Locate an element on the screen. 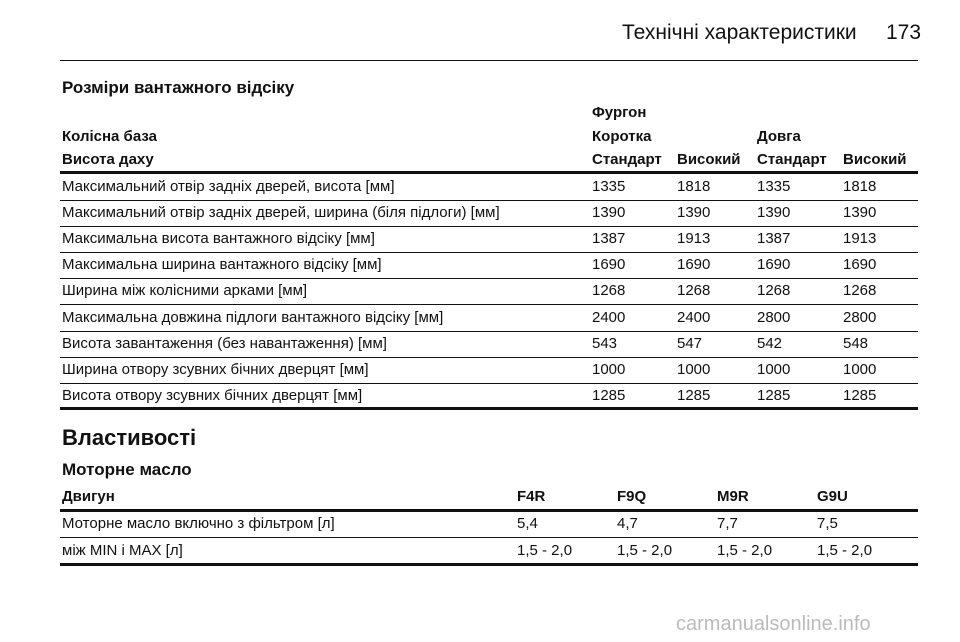 This screenshot has height=642, width=960. cell: 548 is located at coordinates (856, 343).